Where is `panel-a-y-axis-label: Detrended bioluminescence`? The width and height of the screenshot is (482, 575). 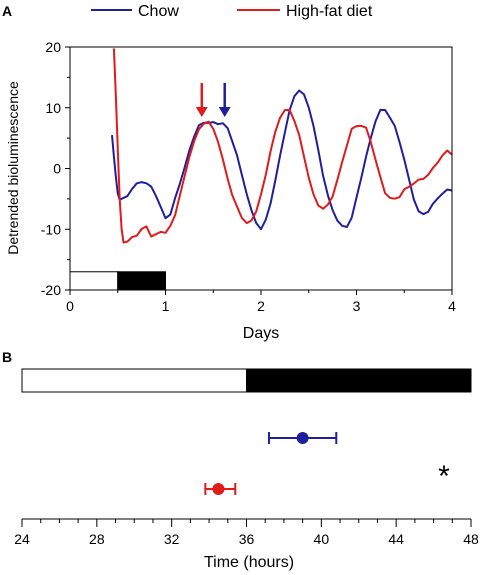 panel-a-y-axis-label: Detrended bioluminescence is located at coordinates (13, 168).